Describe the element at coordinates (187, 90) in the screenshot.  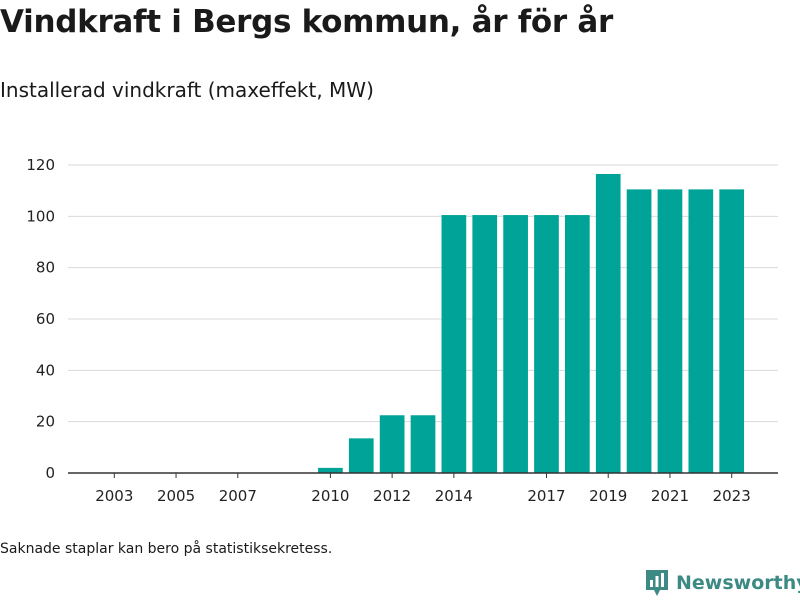
I see `chart-subtitle: Installerad vindkraft (maxeffekt, MW)` at that location.